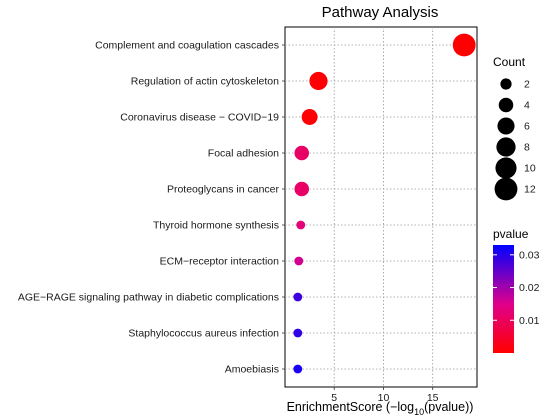  What do you see at coordinates (243, 154) in the screenshot?
I see `y-tick-label: Focal adhesion` at bounding box center [243, 154].